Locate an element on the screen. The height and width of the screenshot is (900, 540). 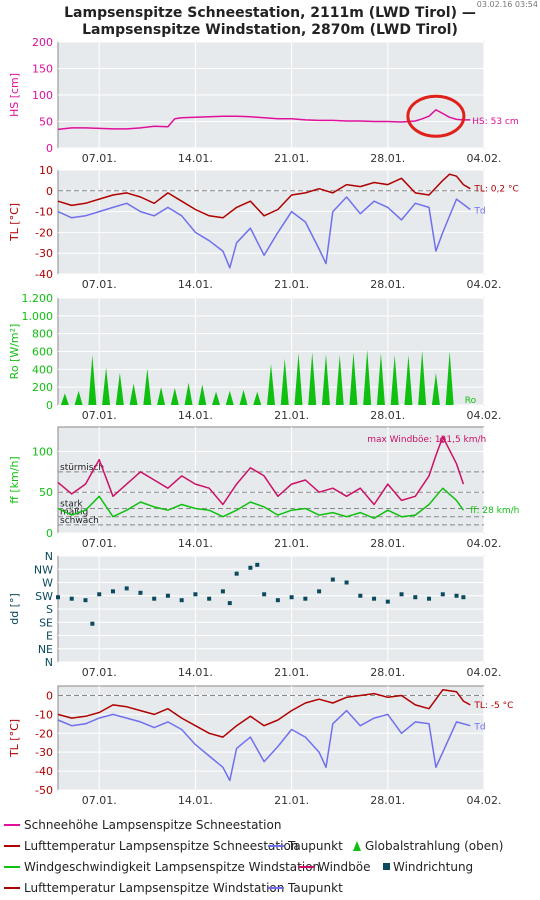
y-tick-label: -20 is located at coordinates (44, 733).